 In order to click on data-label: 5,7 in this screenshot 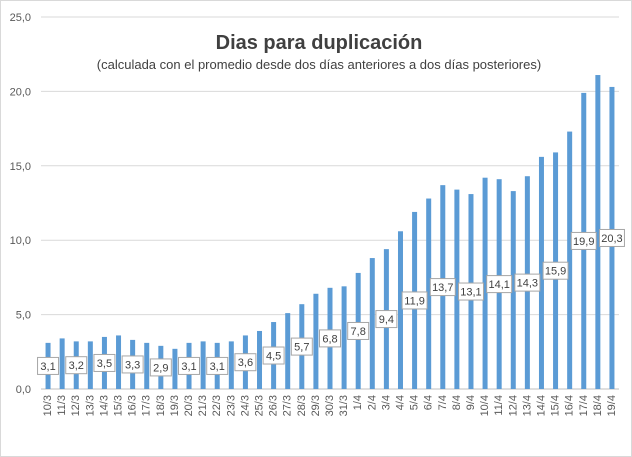, I will do `click(301, 346)`.